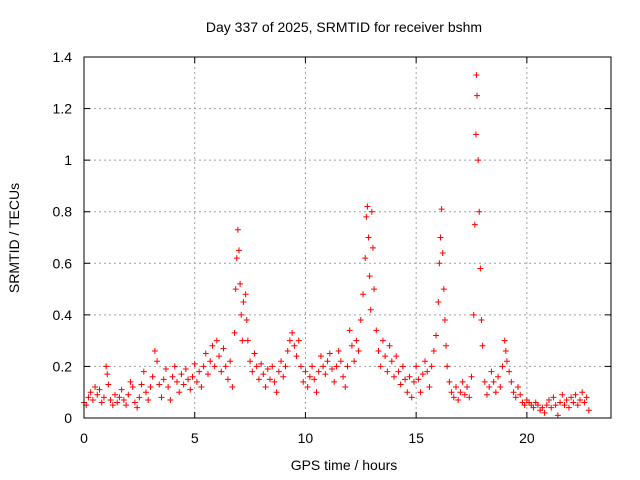  I want to click on x-tick-label: 15, so click(416, 438).